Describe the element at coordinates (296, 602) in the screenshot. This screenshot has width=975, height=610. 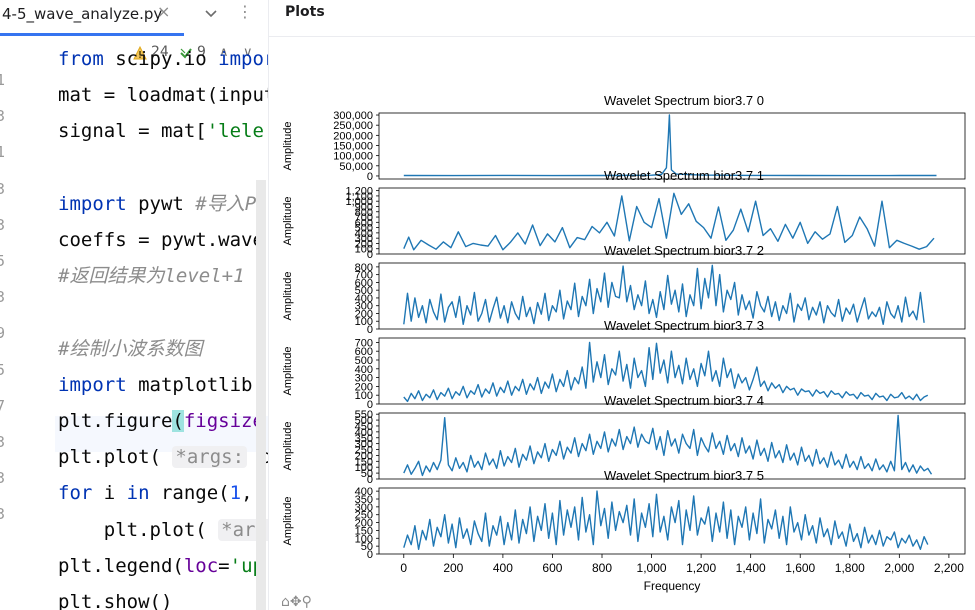
I see `plot-toolbar-icons: ⌂✥⚲` at that location.